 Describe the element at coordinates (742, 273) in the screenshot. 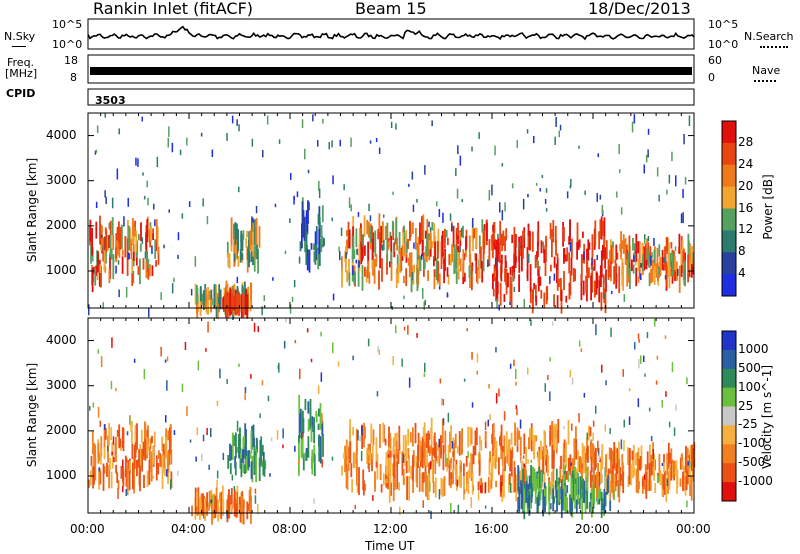

I see `colorbar-0-tick-6: 4` at that location.